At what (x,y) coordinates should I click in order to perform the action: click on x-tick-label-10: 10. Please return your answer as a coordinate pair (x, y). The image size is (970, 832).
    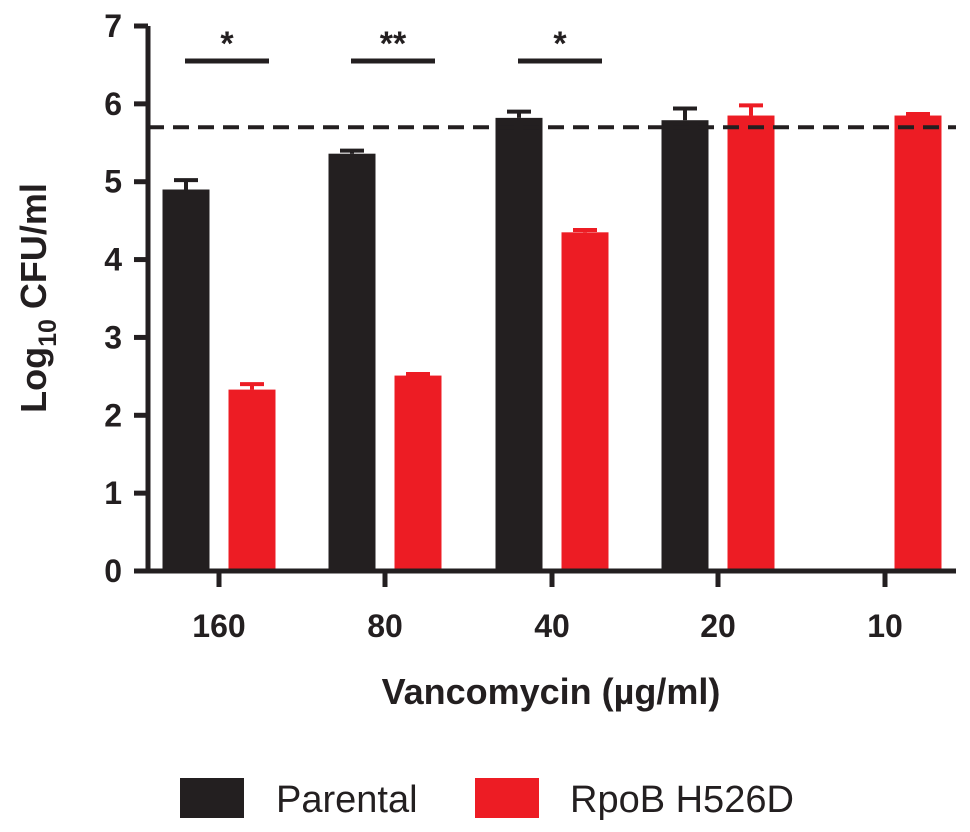
    Looking at the image, I should click on (885, 626).